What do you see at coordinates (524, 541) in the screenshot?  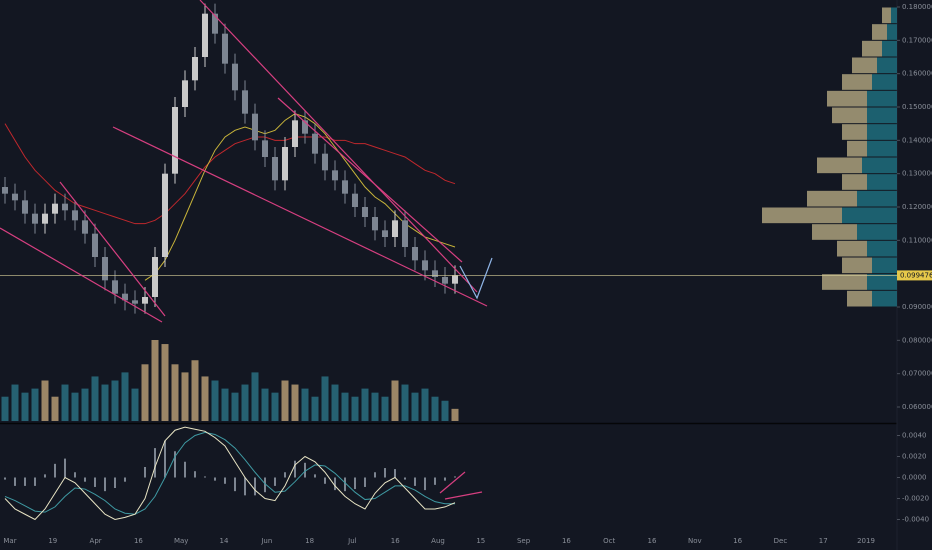 I see `x-tick-label: Sep` at bounding box center [524, 541].